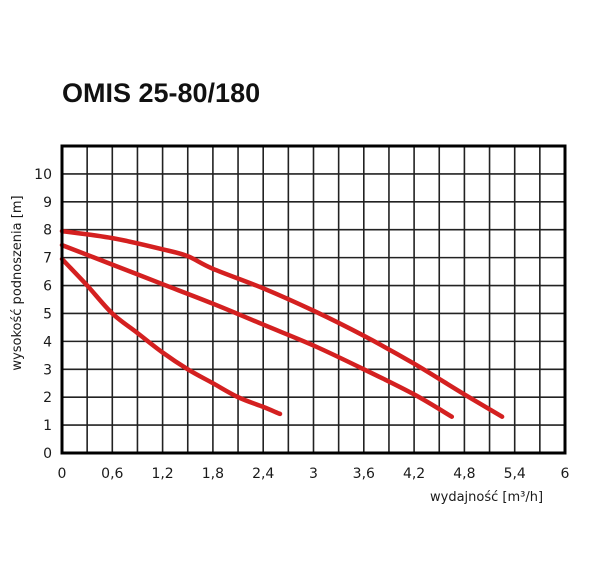 The image size is (600, 573). What do you see at coordinates (364, 474) in the screenshot?
I see `x-tick-label: 3,6` at bounding box center [364, 474].